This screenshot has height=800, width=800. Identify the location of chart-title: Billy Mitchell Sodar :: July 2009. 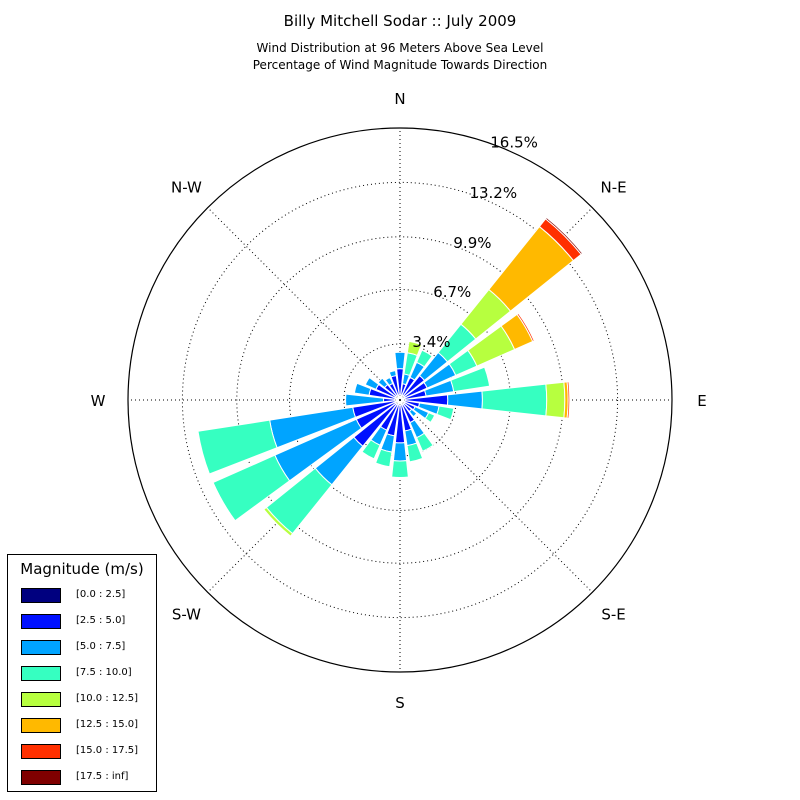
(400, 21).